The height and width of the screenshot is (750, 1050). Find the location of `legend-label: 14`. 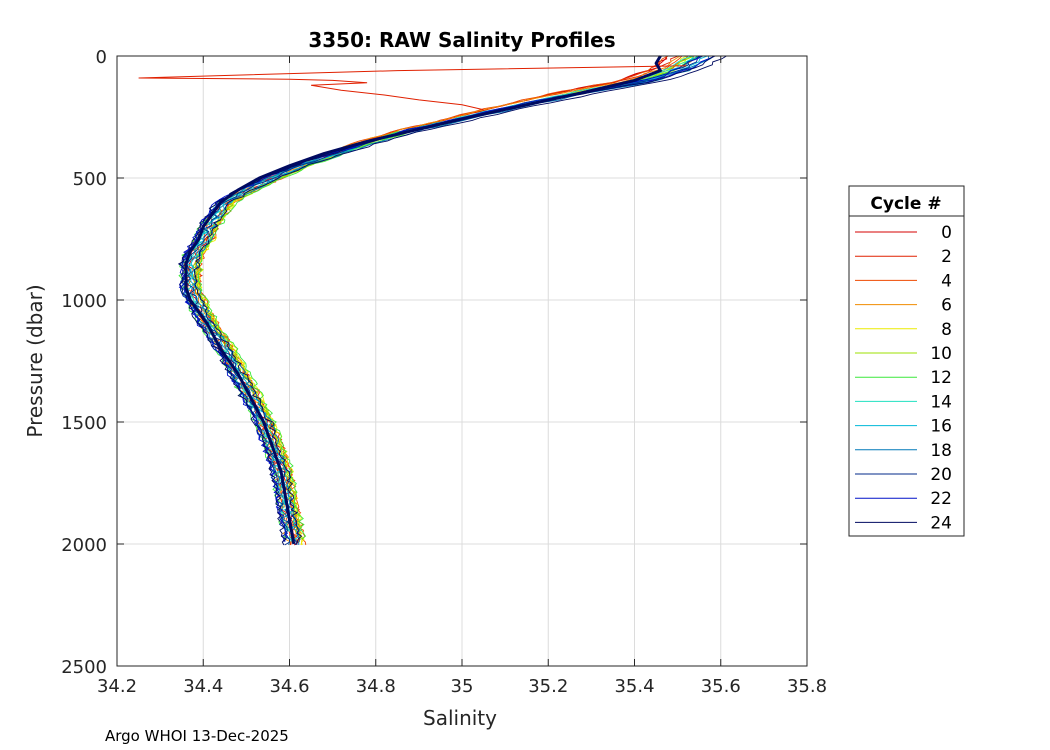

legend-label: 14 is located at coordinates (941, 402).